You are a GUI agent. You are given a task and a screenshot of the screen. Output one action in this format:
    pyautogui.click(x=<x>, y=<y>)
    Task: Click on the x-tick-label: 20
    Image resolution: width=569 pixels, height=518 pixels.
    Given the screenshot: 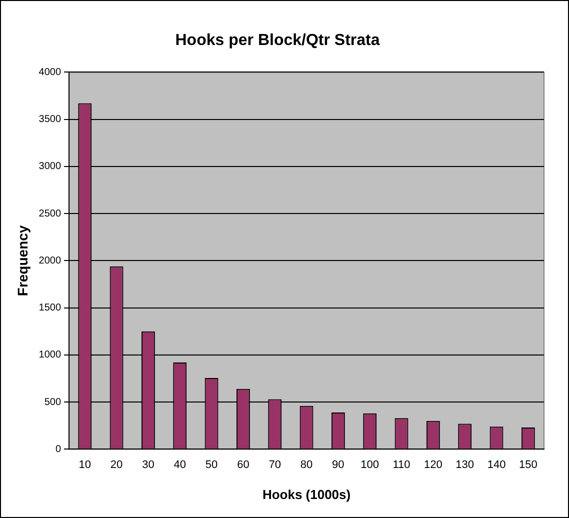 What is the action you would take?
    pyautogui.click(x=116, y=464)
    